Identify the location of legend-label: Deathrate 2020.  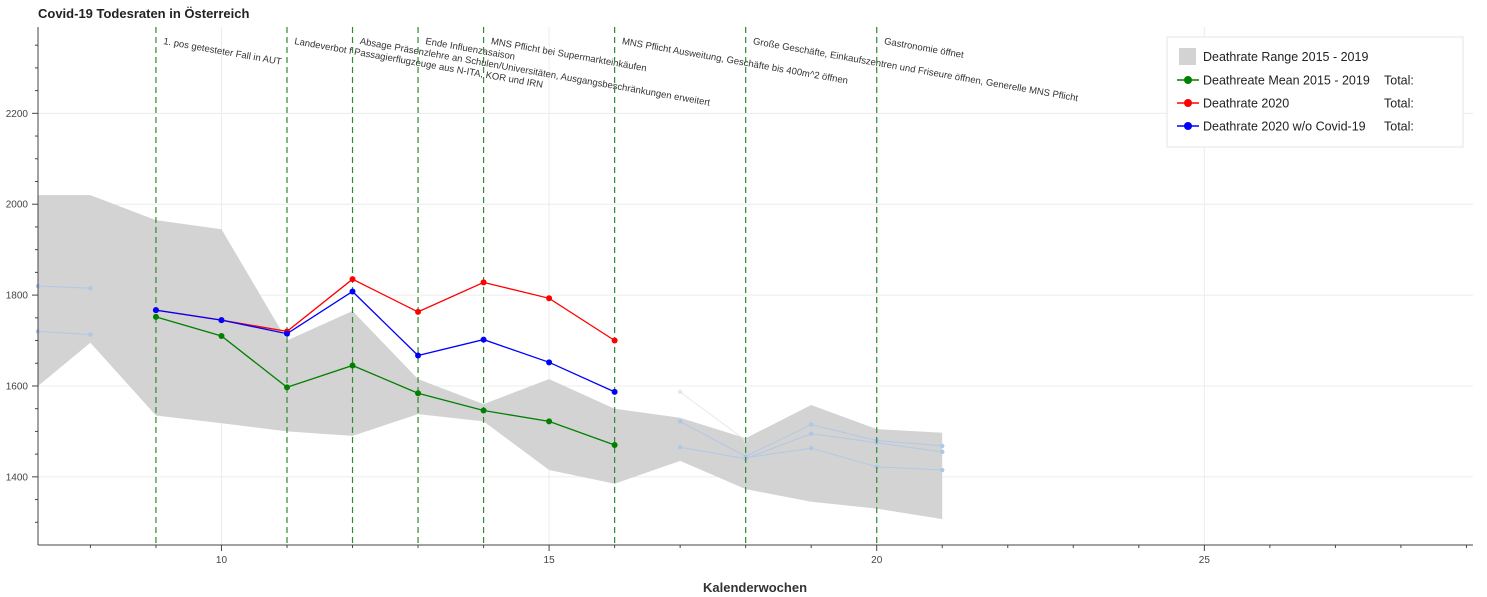
(1246, 104).